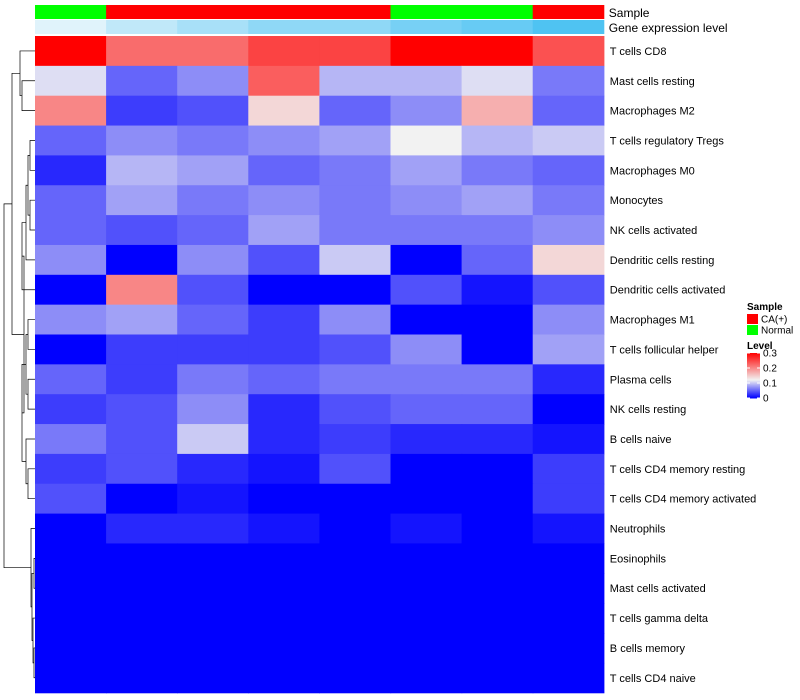  What do you see at coordinates (662, 261) in the screenshot?
I see `row-label: Dendritic cells resting` at bounding box center [662, 261].